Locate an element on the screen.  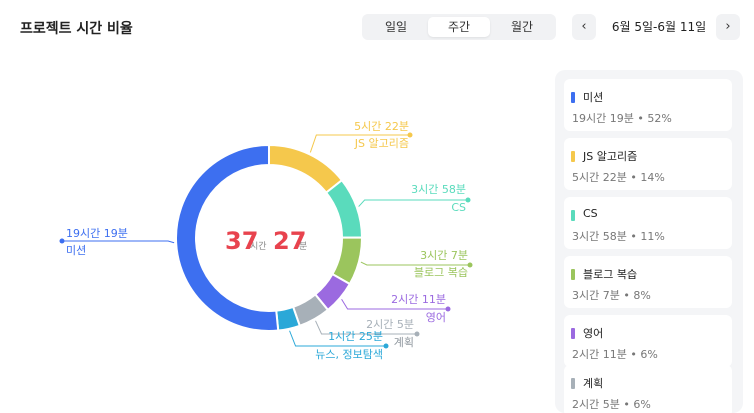
center-minutes-unit: 분 is located at coordinates (303, 246).